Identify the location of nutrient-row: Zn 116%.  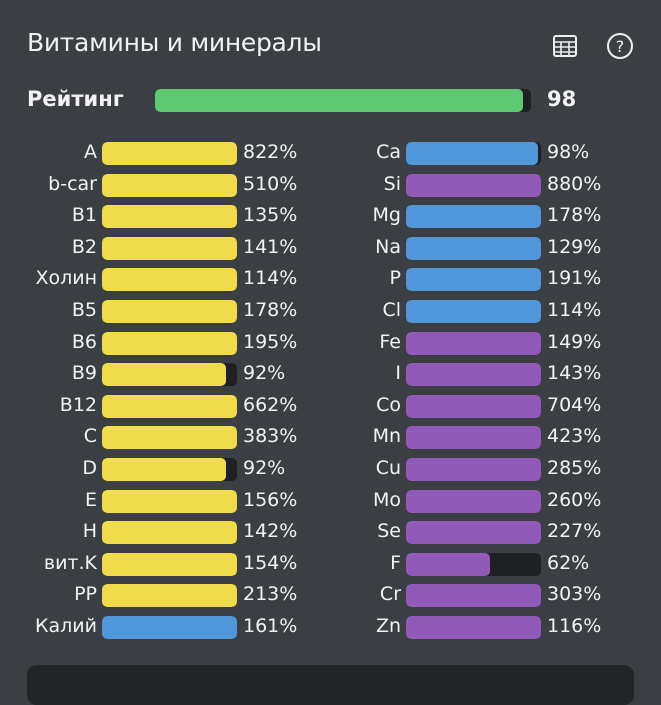
(482, 627).